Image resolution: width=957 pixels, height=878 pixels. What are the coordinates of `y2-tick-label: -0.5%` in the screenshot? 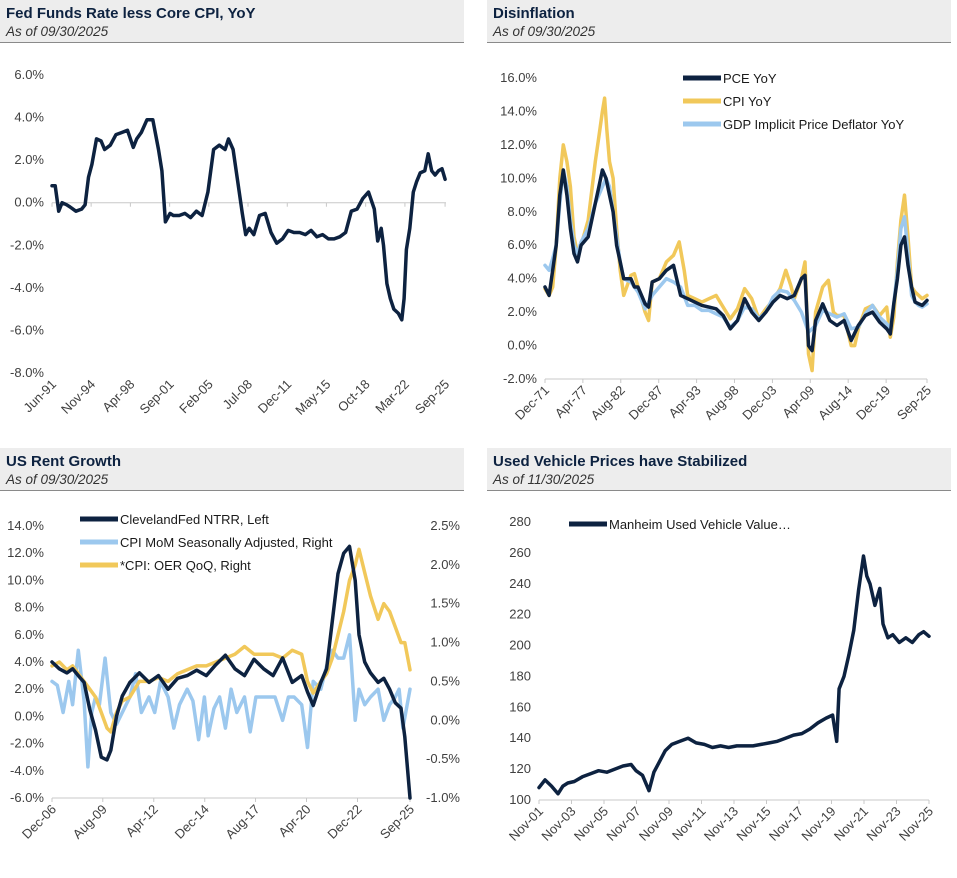 It's located at (443, 758).